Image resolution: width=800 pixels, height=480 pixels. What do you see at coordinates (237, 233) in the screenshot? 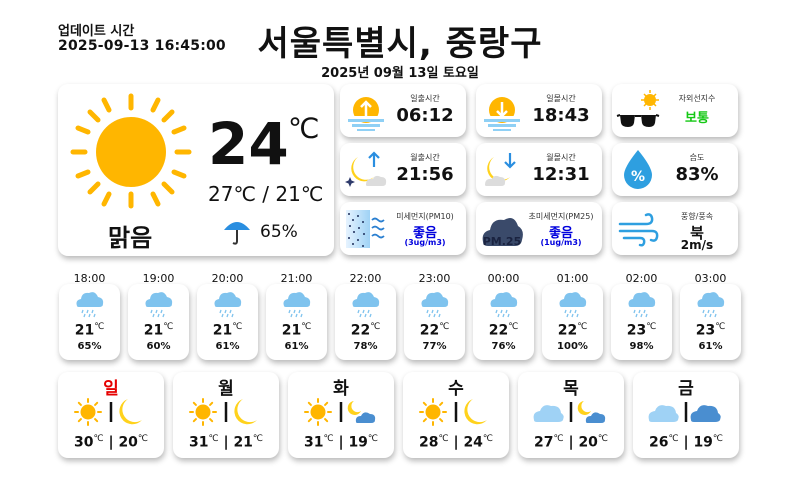
I see `umbrella-icon` at bounding box center [237, 233].